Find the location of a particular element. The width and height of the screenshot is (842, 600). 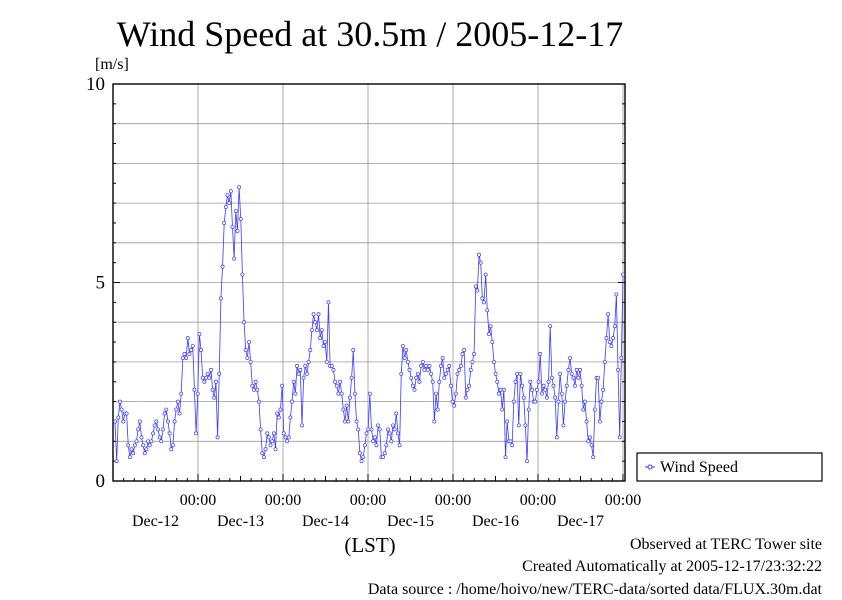

x-day-label: Dec-15 is located at coordinates (410, 521).